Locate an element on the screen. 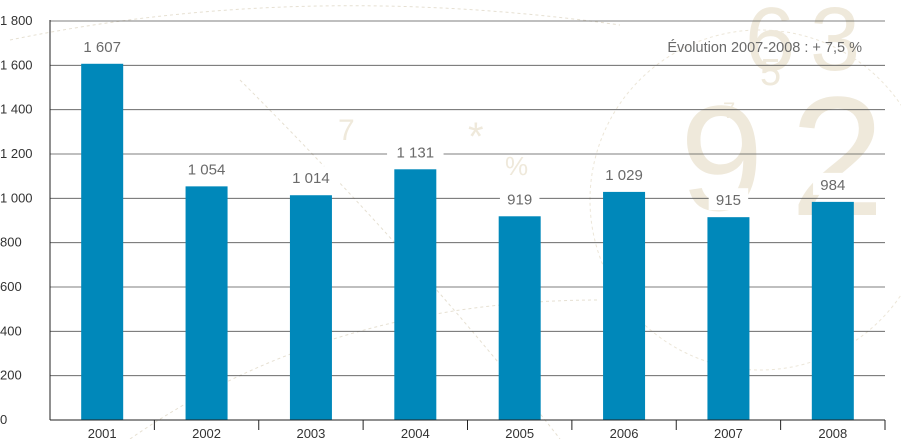 This screenshot has height=439, width=901. y-tick-label: 1 000 is located at coordinates (16, 197).